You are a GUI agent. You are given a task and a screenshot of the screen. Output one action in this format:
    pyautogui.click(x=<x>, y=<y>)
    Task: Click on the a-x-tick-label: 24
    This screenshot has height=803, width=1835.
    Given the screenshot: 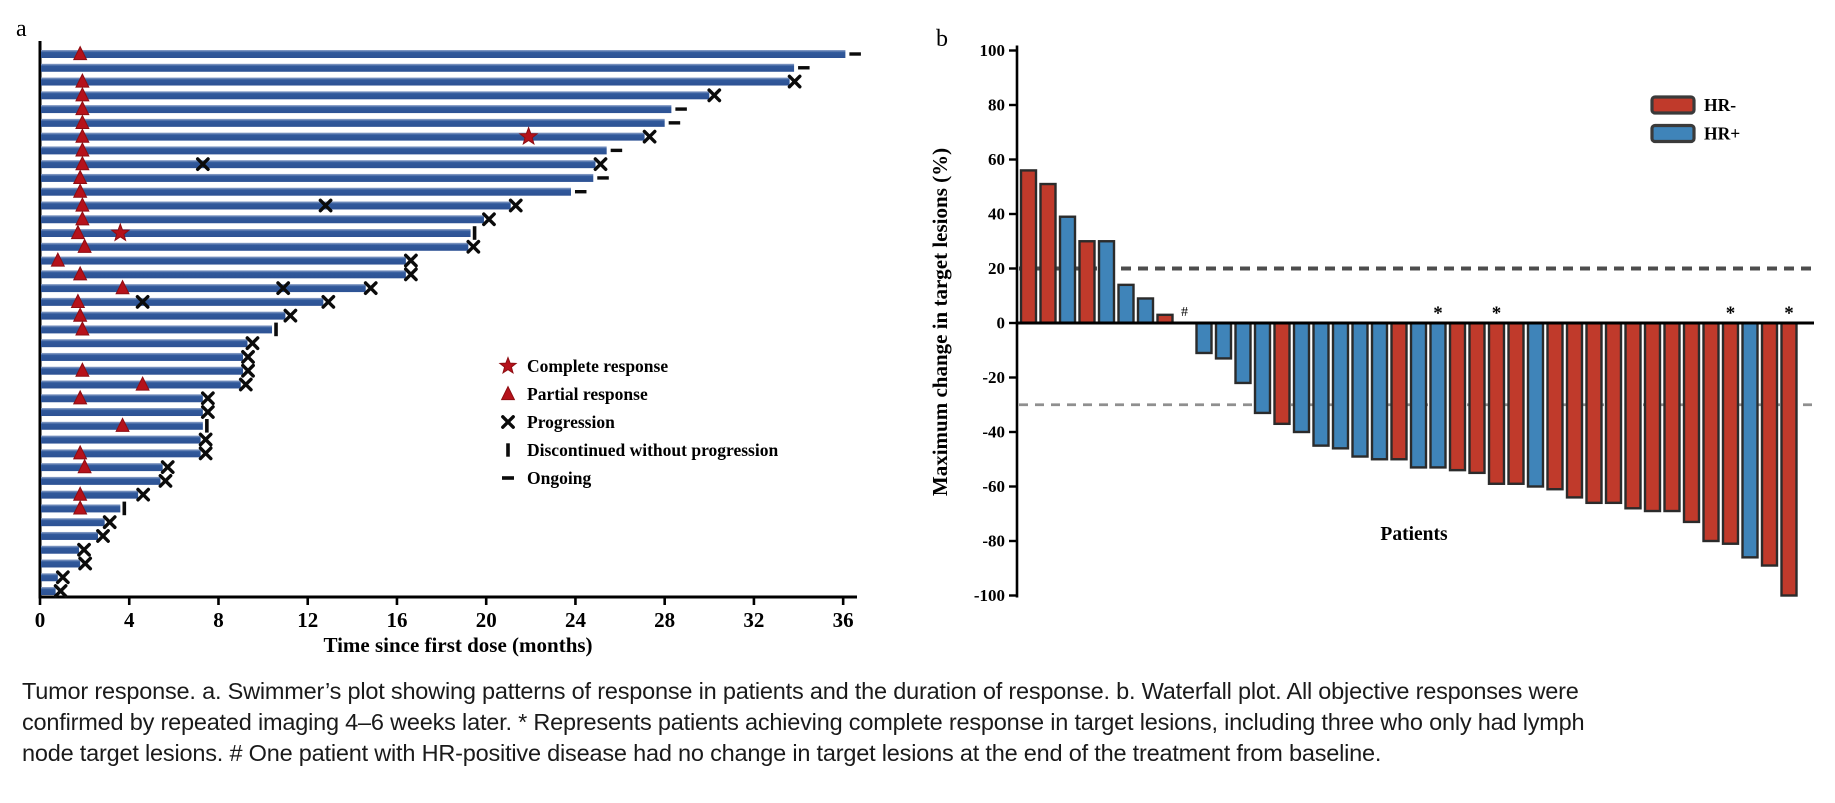 What is the action you would take?
    pyautogui.click(x=576, y=620)
    